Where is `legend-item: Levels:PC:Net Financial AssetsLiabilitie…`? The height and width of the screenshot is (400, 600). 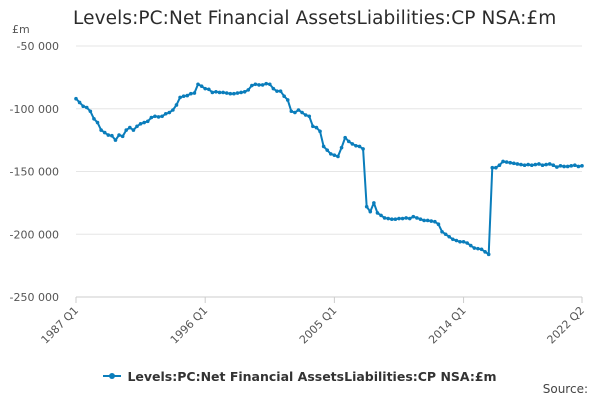
legend-item: Levels:PC:Net Financial AssetsLiabilitie… is located at coordinates (300, 376).